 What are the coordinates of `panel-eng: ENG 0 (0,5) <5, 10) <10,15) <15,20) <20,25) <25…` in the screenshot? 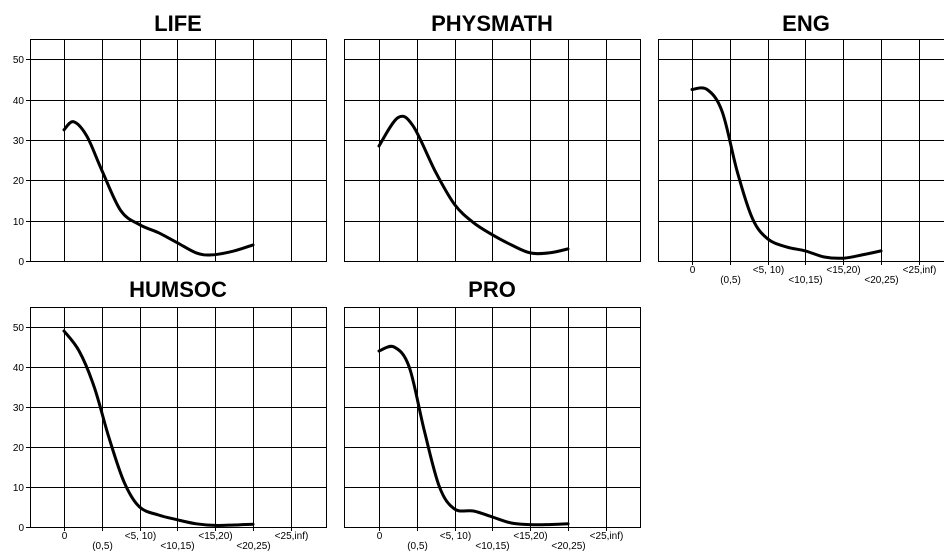 It's located at (801, 148).